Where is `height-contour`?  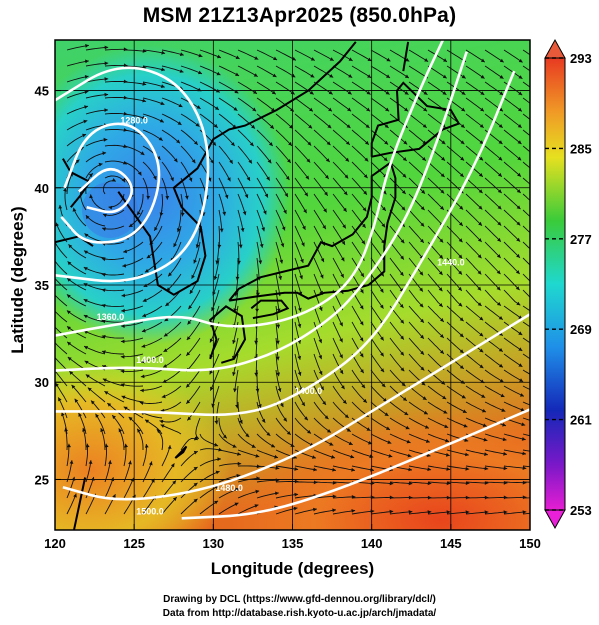
height-contour is located at coordinates (105, 191).